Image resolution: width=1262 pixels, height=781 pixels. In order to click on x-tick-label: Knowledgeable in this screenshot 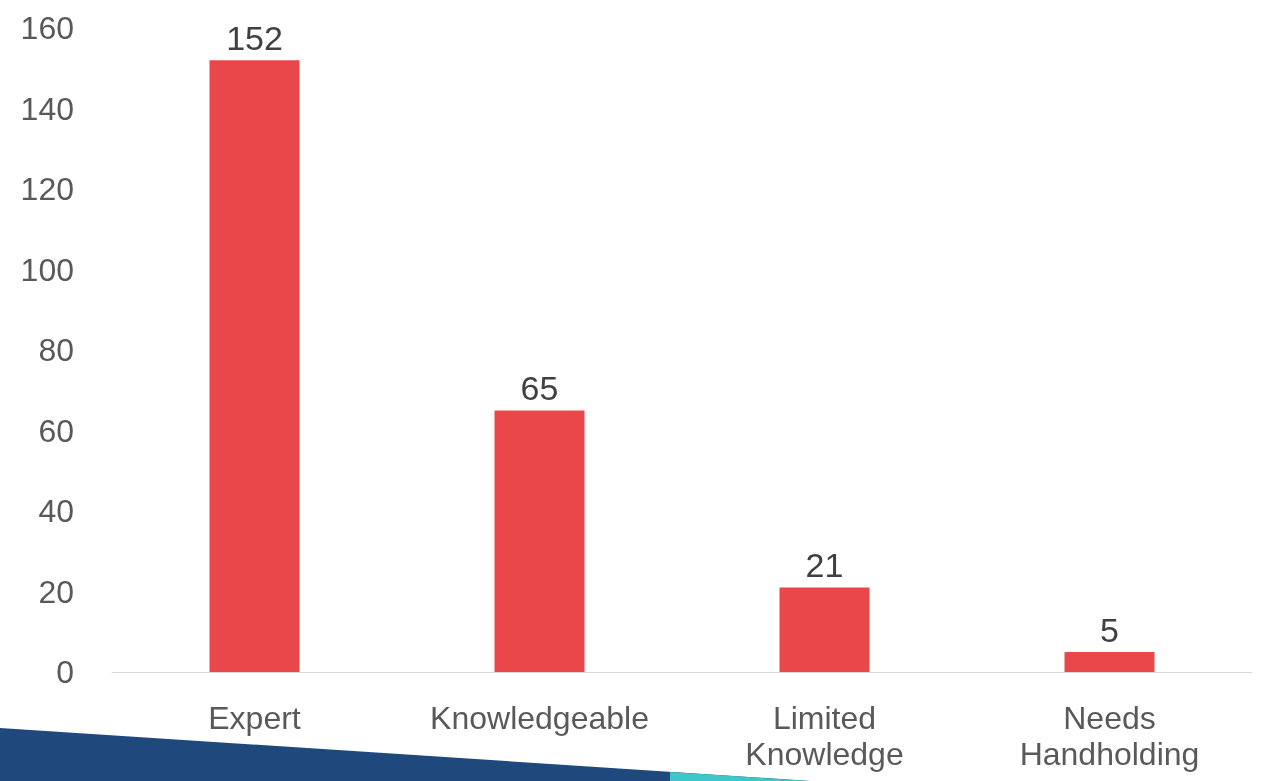, I will do `click(539, 718)`.